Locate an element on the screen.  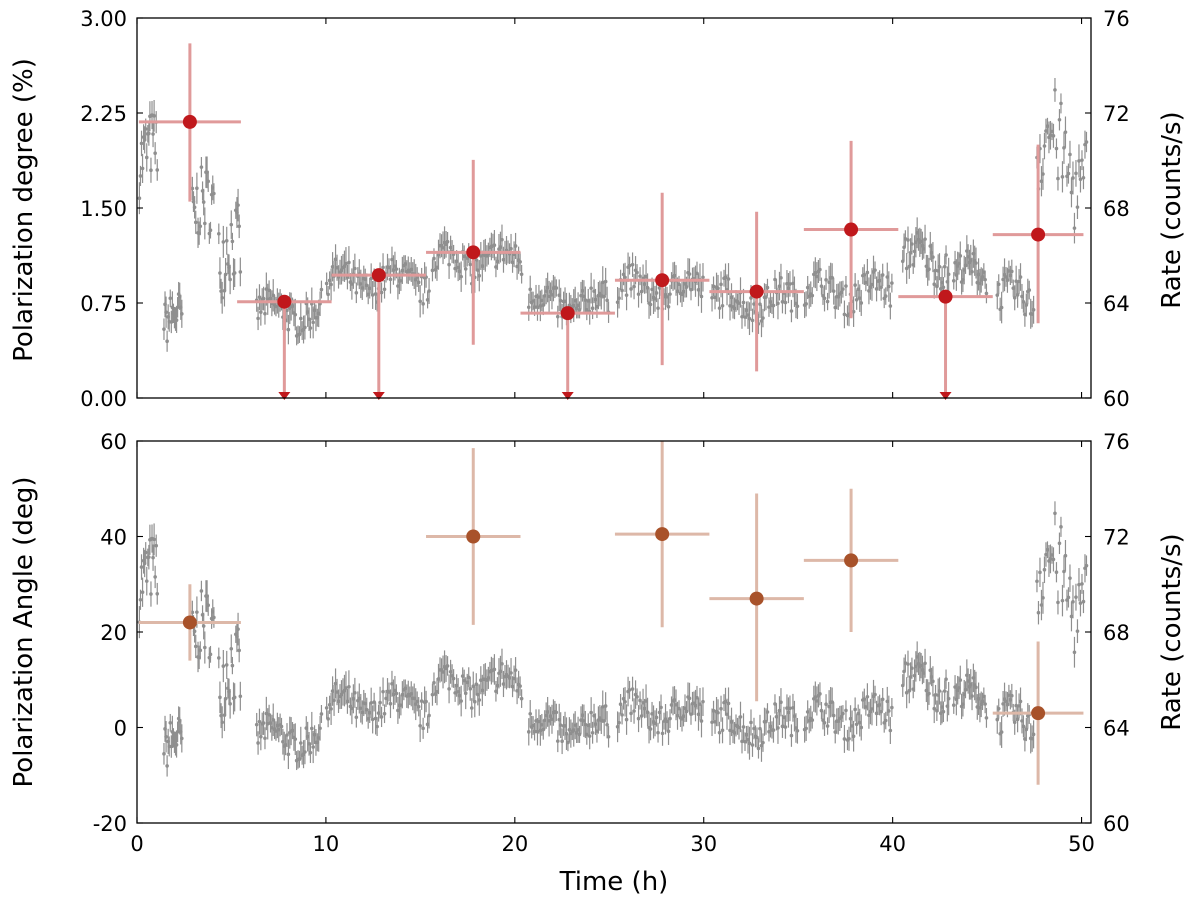
top-y2tick-label: 60 is located at coordinates (1116, 399).